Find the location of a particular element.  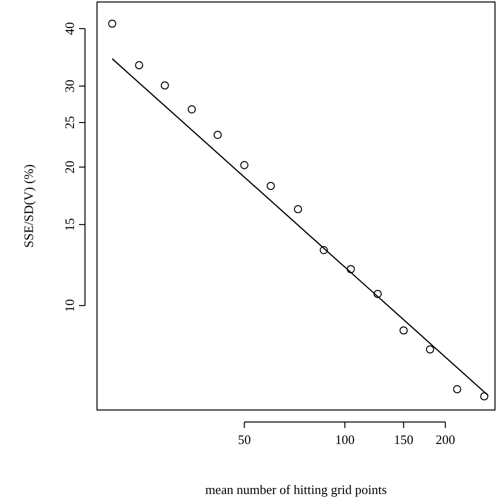

x-tick-label: 150 is located at coordinates (404, 439).